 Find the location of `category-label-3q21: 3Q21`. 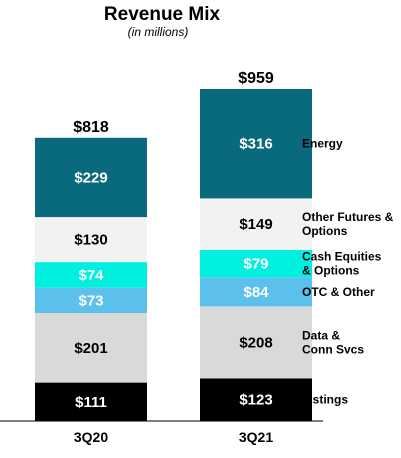

category-label-3q21: 3Q21 is located at coordinates (256, 437).